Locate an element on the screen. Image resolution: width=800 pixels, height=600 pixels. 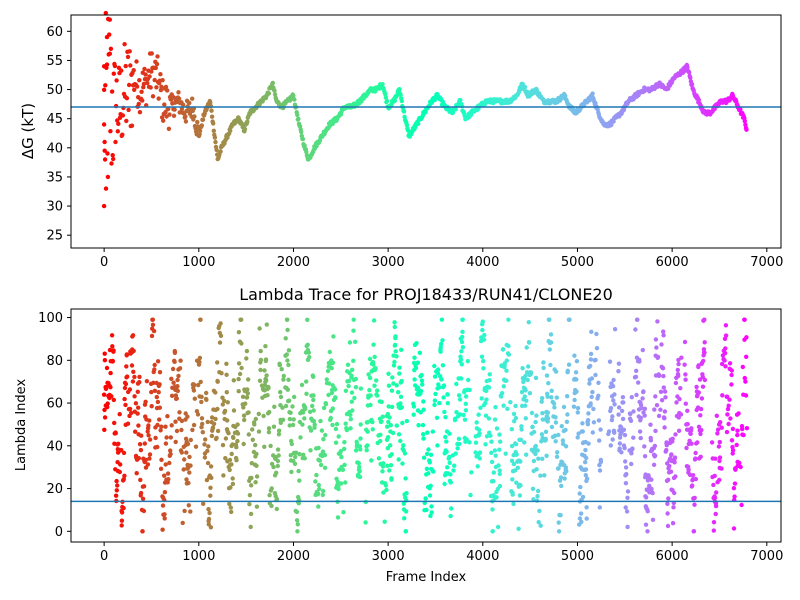
y-tick-label: 35 is located at coordinates (54, 177).